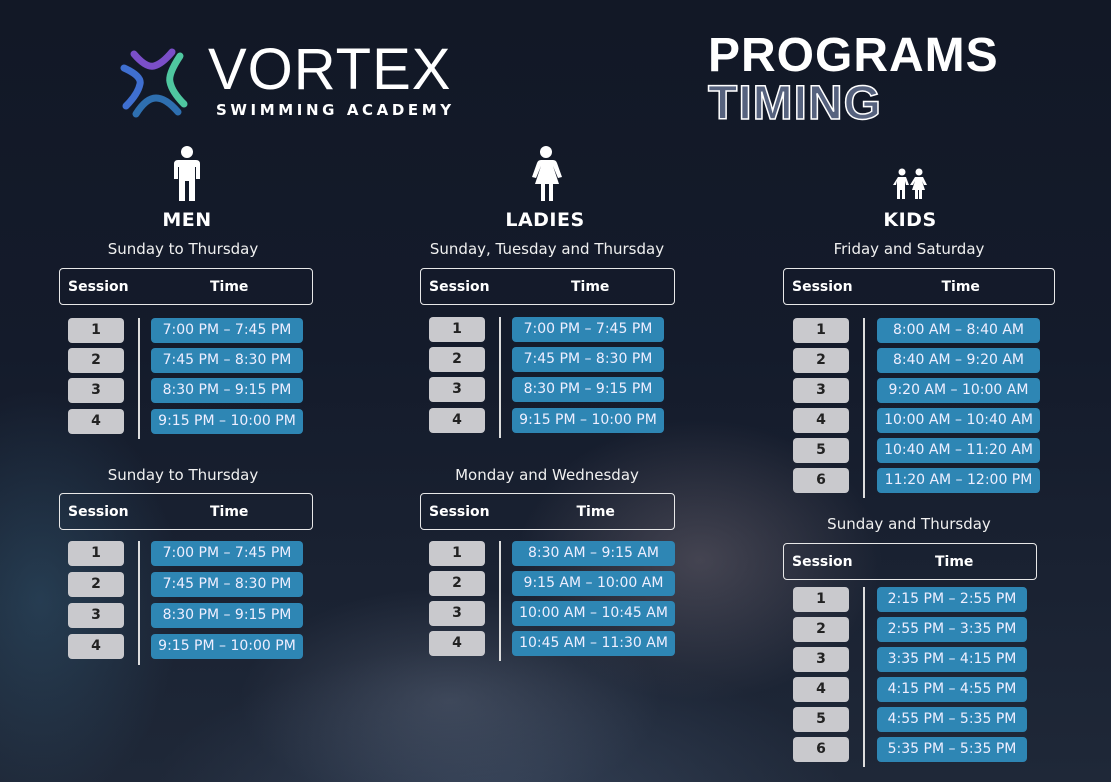 Image resolution: width=1111 pixels, height=782 pixels. Describe the element at coordinates (952, 629) in the screenshot. I see `session-time: 2:55 PM – 3:35 PM` at that location.